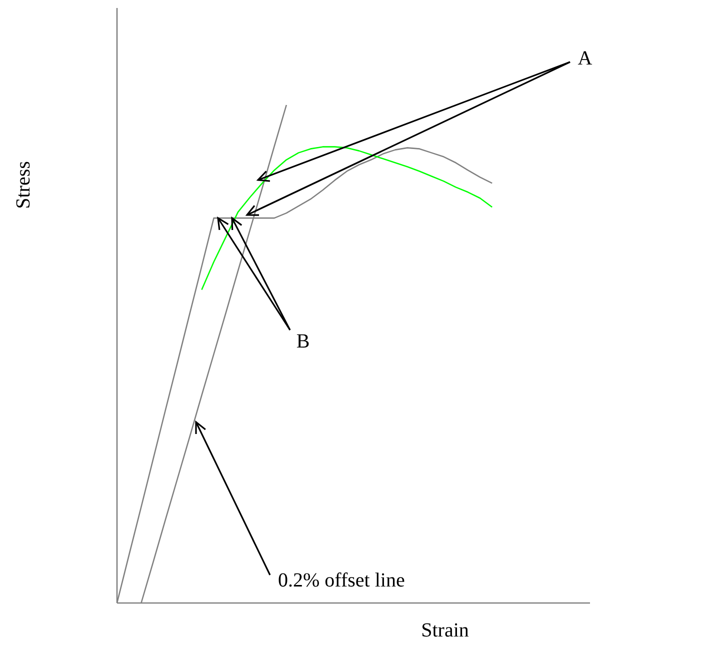  I want to click on x-axis-title: Strain, so click(445, 631).